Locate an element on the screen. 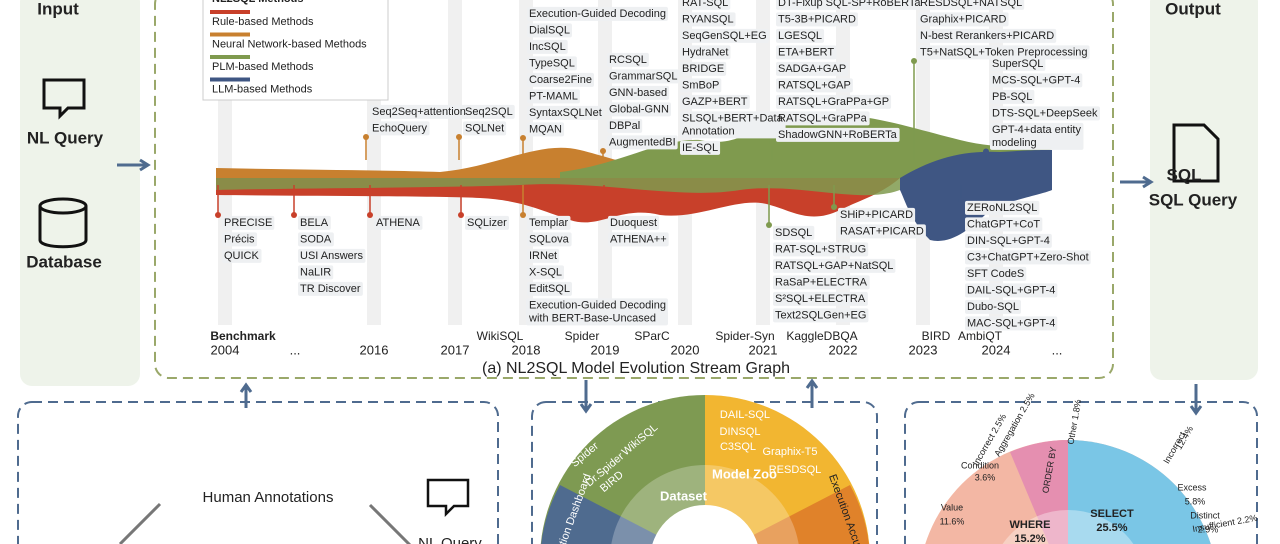 Image resolution: width=1280 pixels, height=544 pixels. method-label: Text2SQLGen+EG is located at coordinates (820, 315).